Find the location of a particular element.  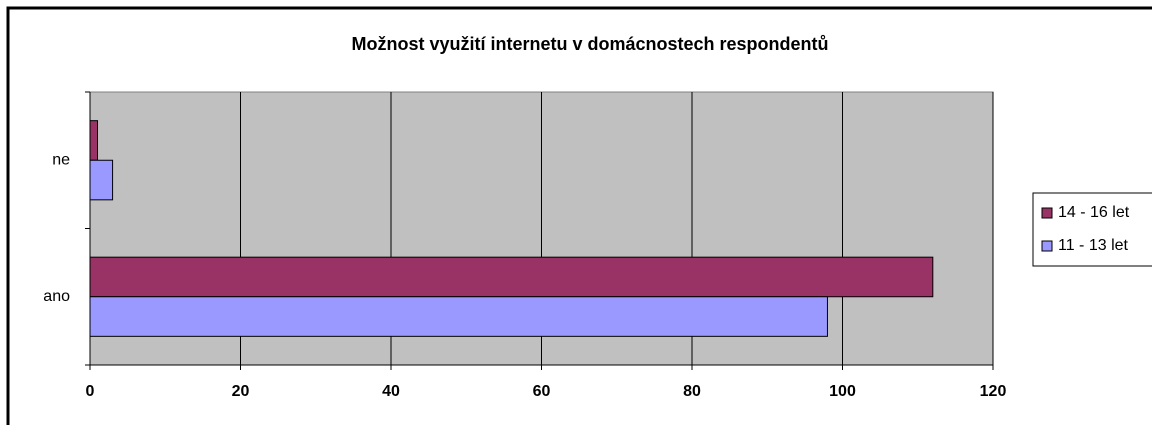

x-tick-label: 120 is located at coordinates (993, 391).